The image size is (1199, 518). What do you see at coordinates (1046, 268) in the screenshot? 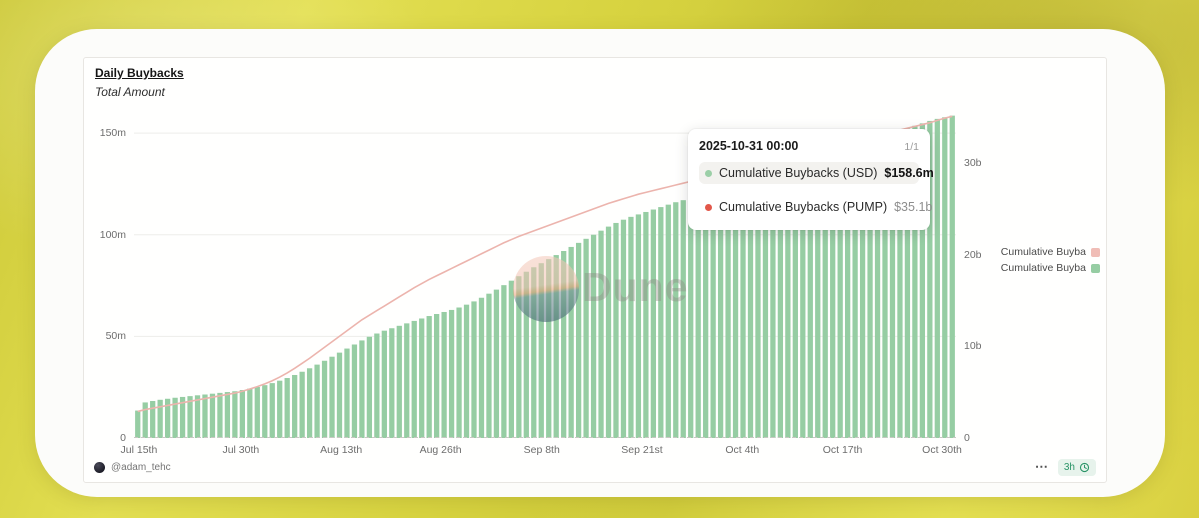
I see `legend-item-usd: Cumulative Buyba` at bounding box center [1046, 268].